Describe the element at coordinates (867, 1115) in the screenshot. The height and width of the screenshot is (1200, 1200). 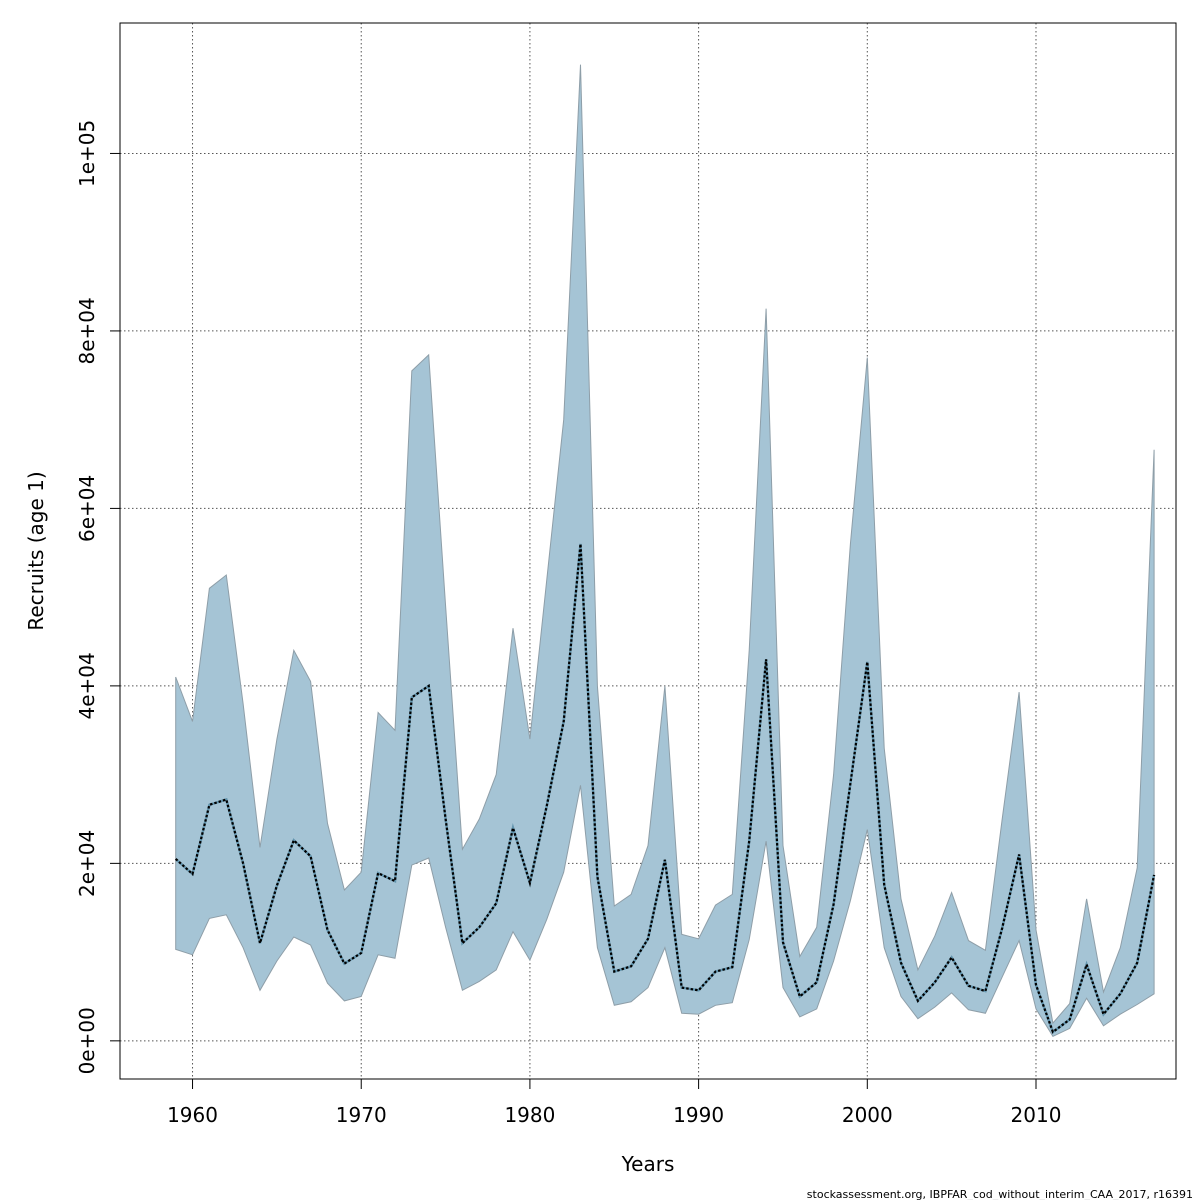
I see `x-tick-label: 2000` at that location.